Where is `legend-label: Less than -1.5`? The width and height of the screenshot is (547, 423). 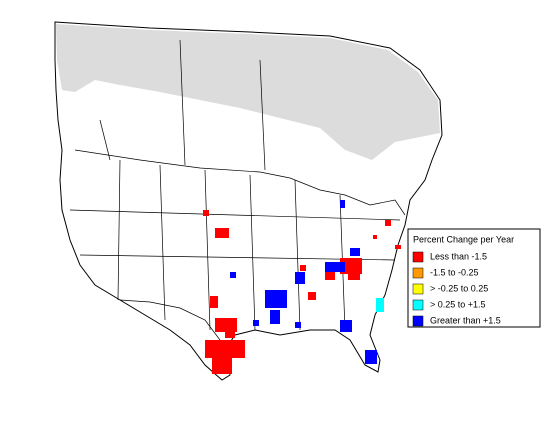 legend-label: Less than -1.5 is located at coordinates (458, 256).